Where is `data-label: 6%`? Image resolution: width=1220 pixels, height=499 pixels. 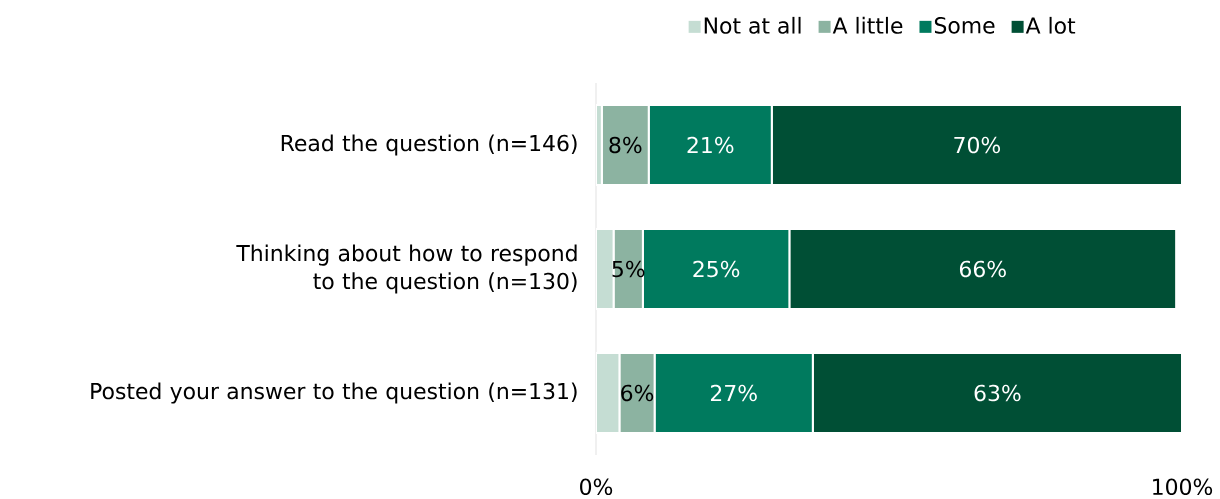
data-label: 6% is located at coordinates (637, 393).